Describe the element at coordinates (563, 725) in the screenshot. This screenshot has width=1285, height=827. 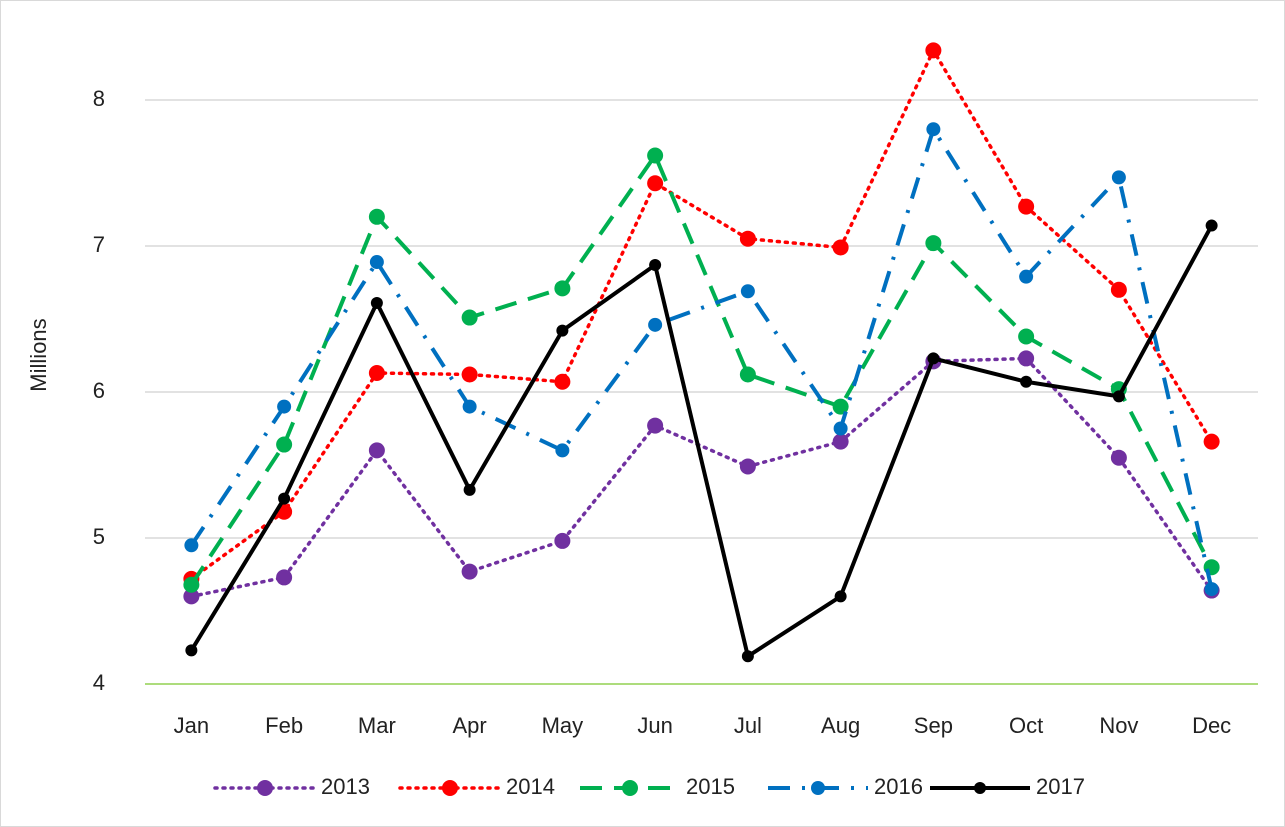
I see `x-tick-label: May` at that location.